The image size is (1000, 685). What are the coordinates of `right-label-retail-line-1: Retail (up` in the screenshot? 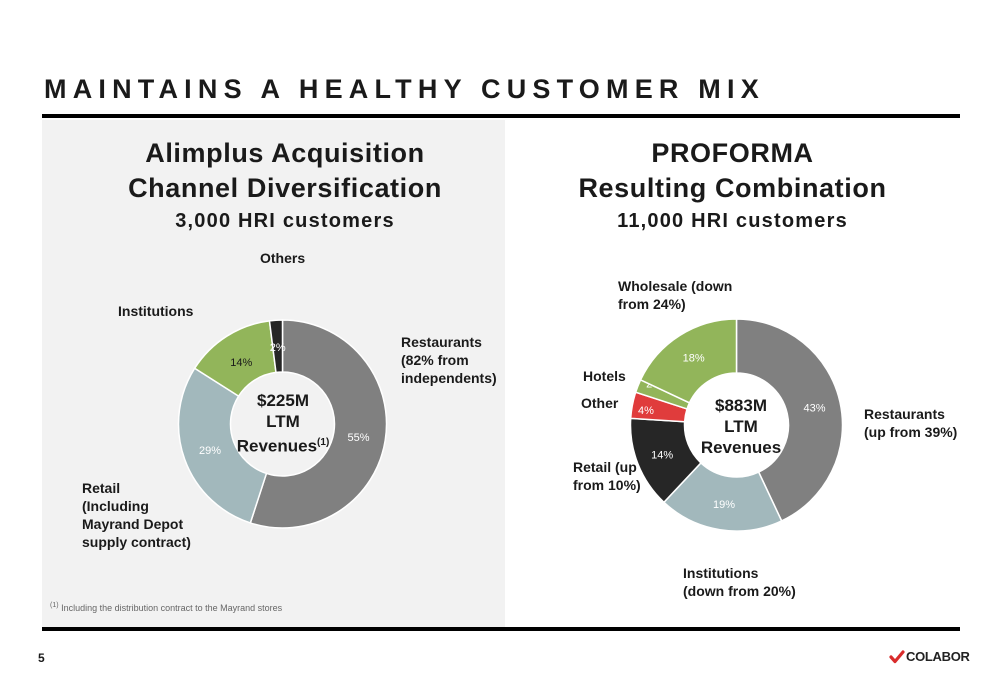 It's located at (605, 467).